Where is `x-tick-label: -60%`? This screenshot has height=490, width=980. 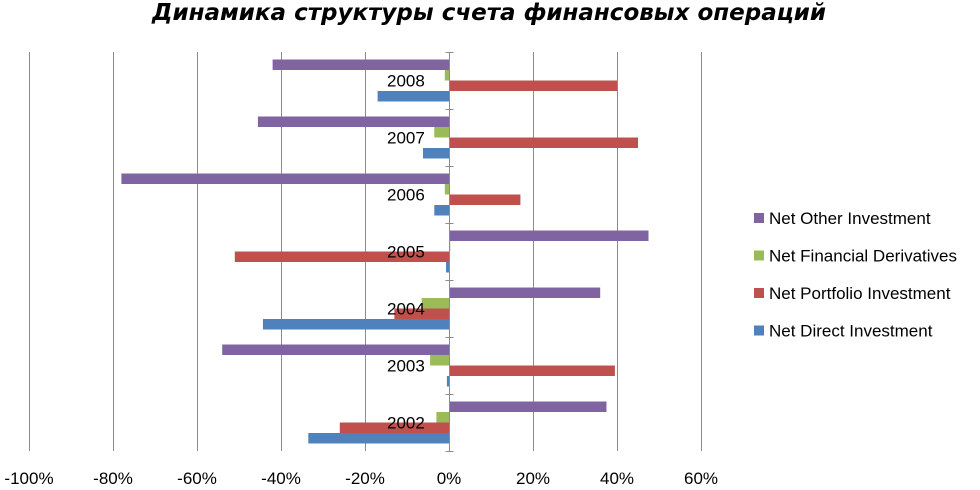
x-tick-label: -60% is located at coordinates (197, 478).